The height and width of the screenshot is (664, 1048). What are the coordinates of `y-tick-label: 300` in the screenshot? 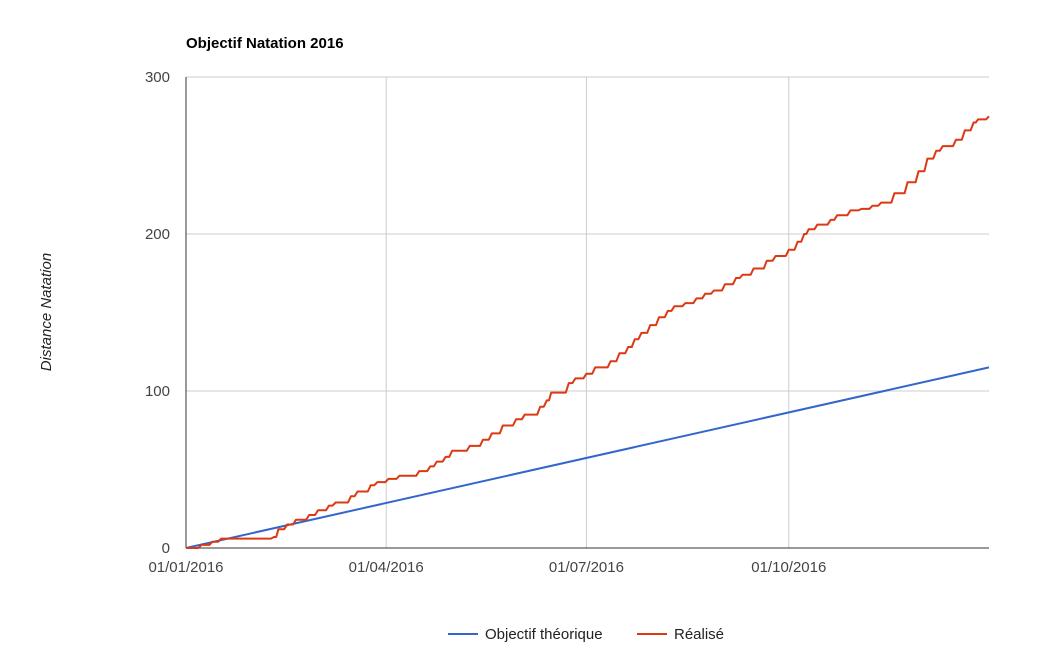 It's located at (157, 77).